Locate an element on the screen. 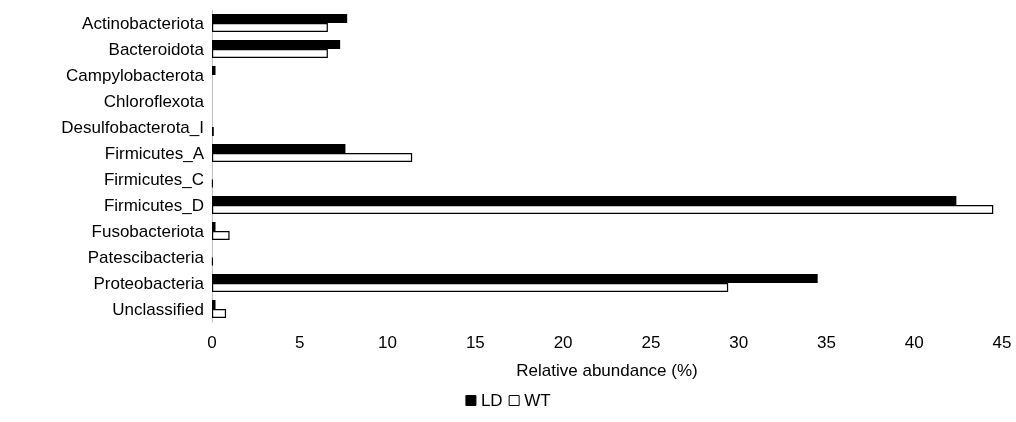 The image size is (1016, 422). y-tick-label: Firmicutes_A is located at coordinates (154, 153).